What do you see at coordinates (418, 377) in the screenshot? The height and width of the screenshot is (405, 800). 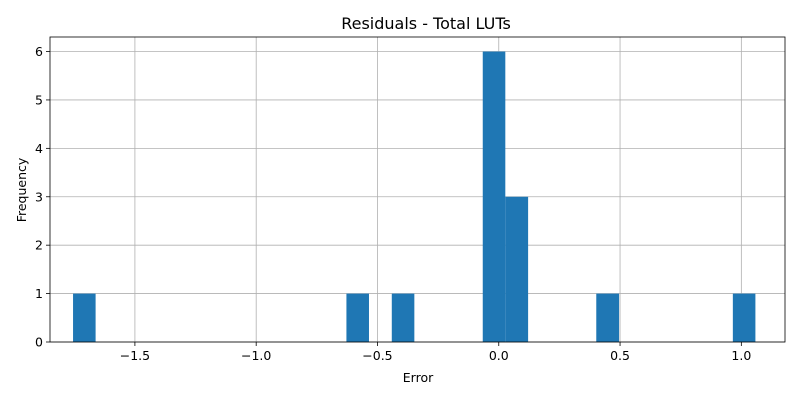 I see `x-axis-label: Error` at bounding box center [418, 377].